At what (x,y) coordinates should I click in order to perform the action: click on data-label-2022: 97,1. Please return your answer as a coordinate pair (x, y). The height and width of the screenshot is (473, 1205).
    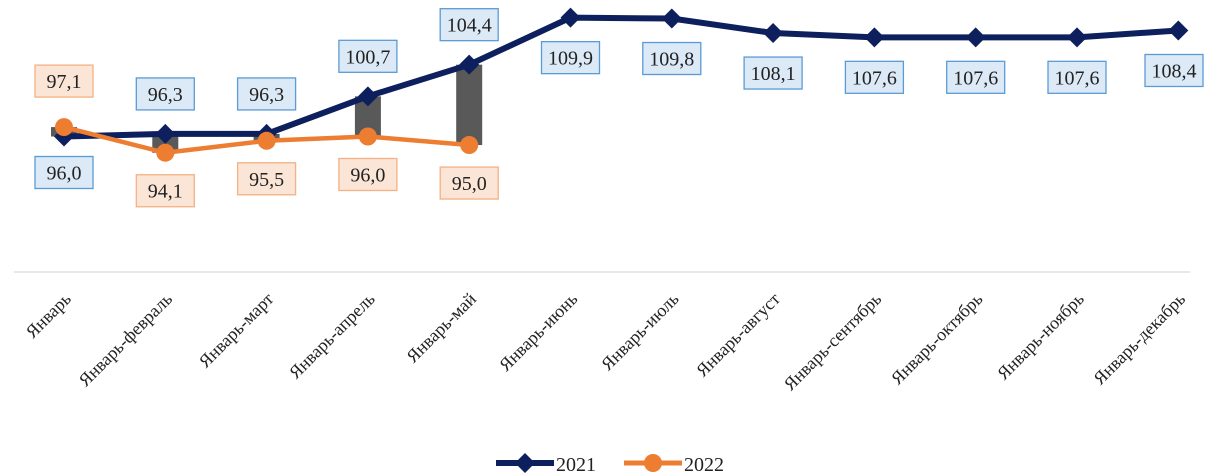
    Looking at the image, I should click on (64, 82).